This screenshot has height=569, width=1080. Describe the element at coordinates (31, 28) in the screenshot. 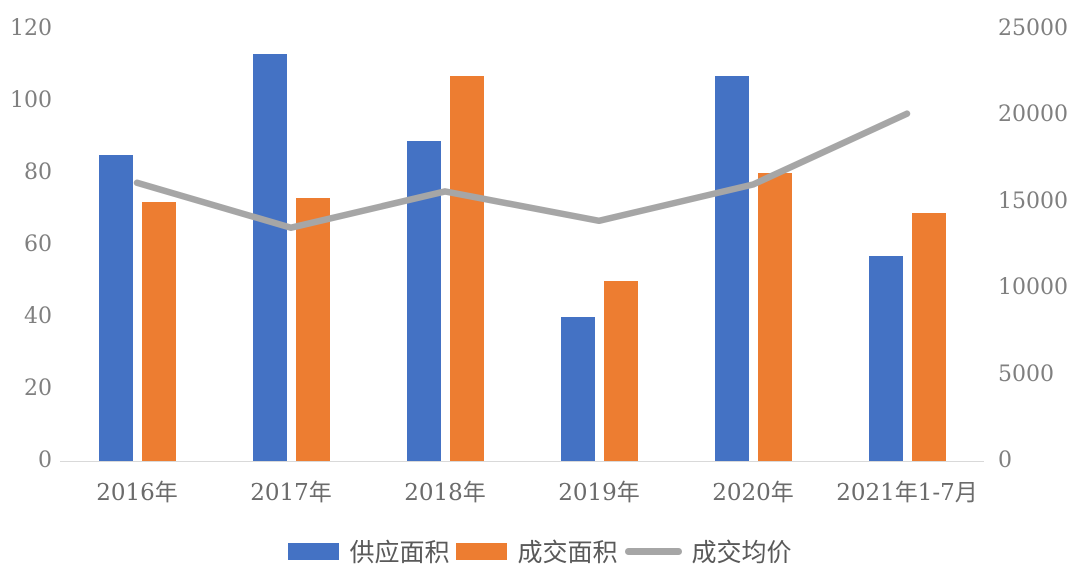

I see `y-left-tick-120: 120` at that location.